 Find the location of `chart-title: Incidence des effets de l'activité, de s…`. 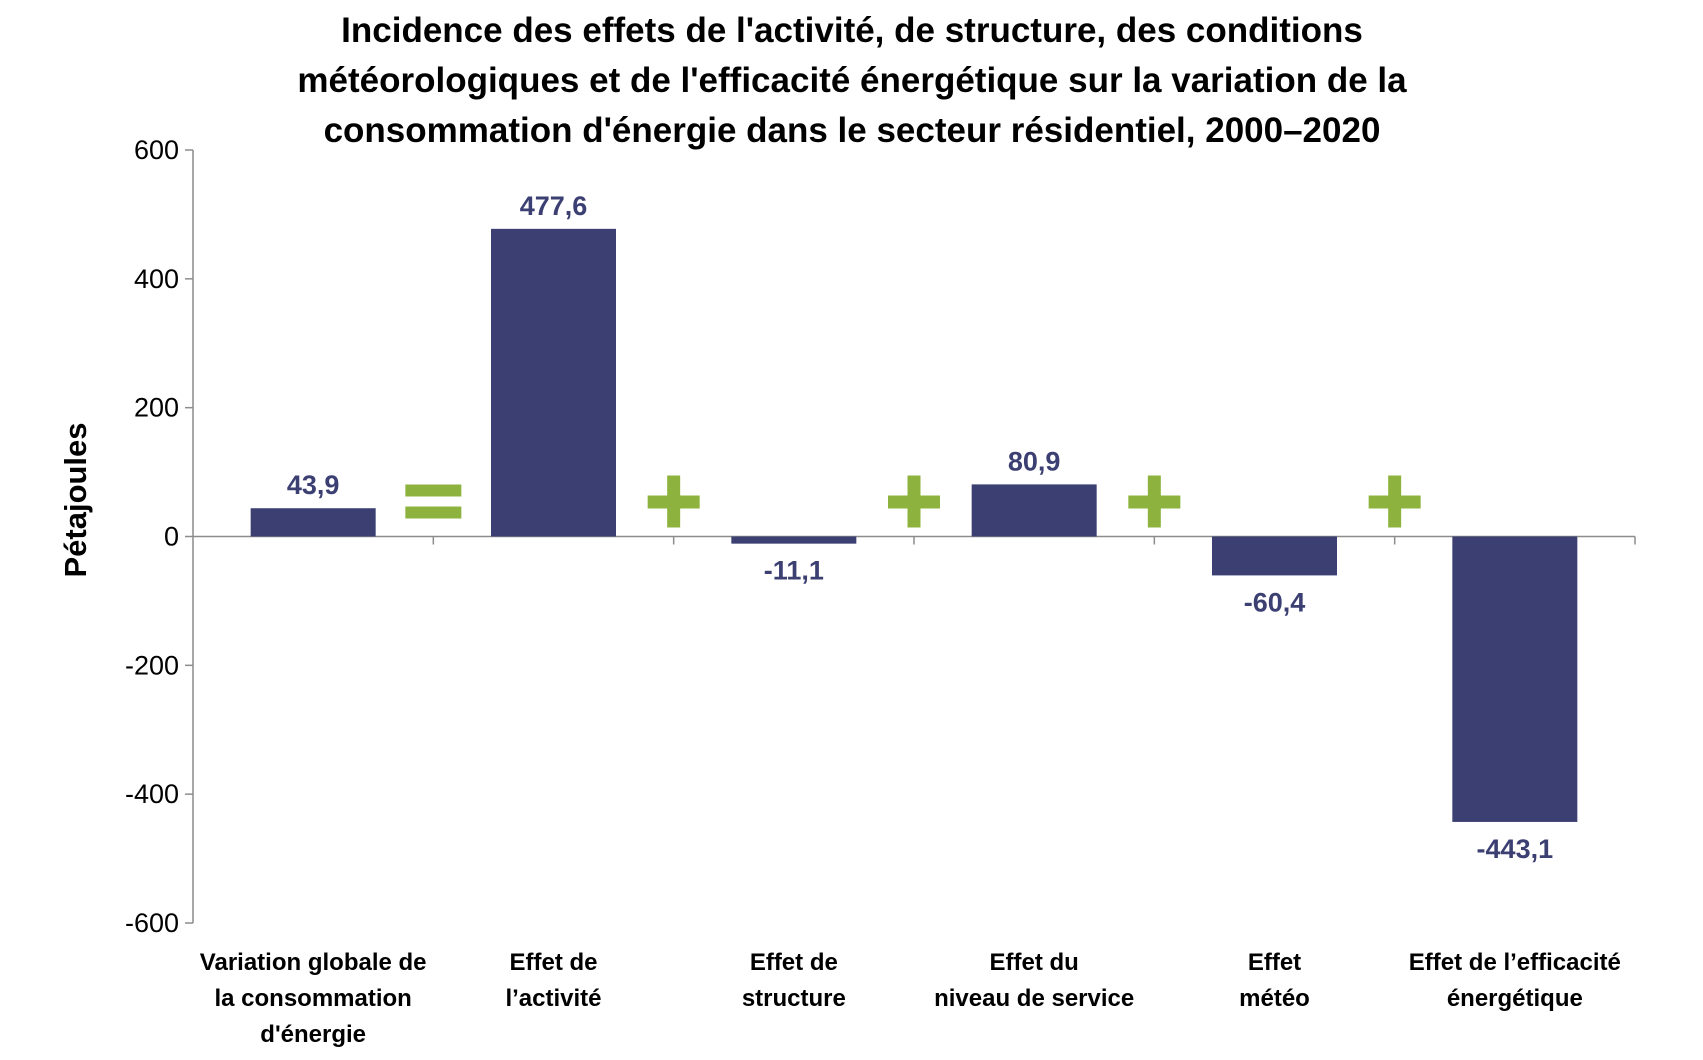

chart-title: Incidence des effets de l'activité, de s… is located at coordinates (852, 80).